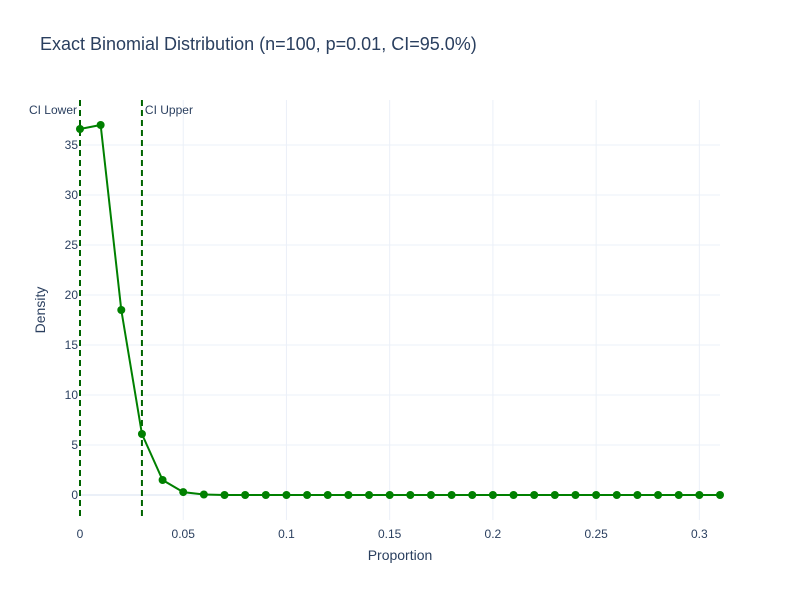 This screenshot has height=600, width=800. I want to click on x-tick-label: 0.3, so click(699, 534).